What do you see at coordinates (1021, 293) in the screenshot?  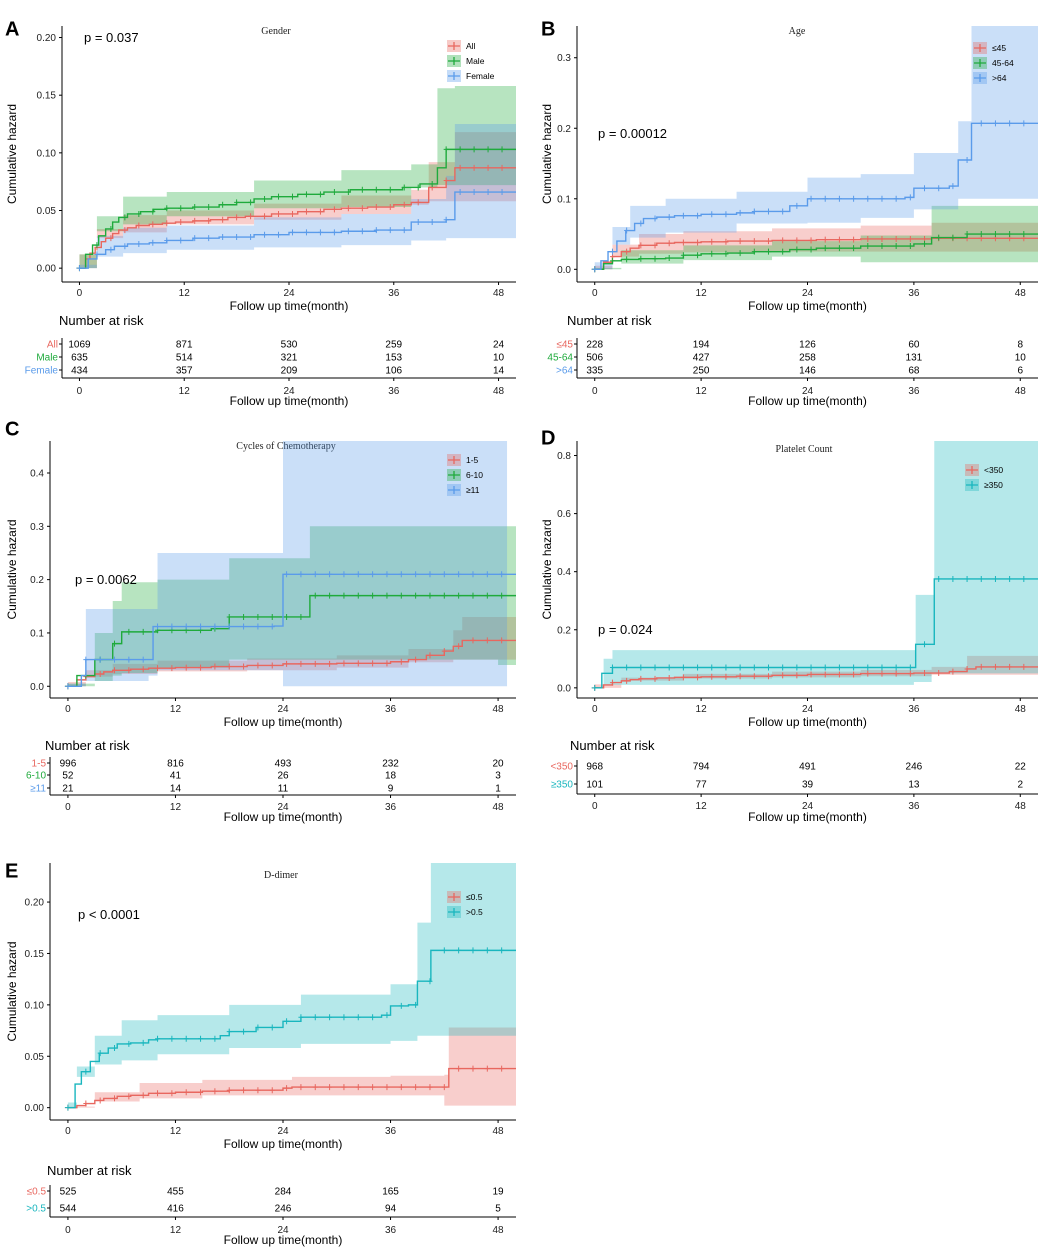 I see `x-tick-label: 48` at bounding box center [1021, 293].